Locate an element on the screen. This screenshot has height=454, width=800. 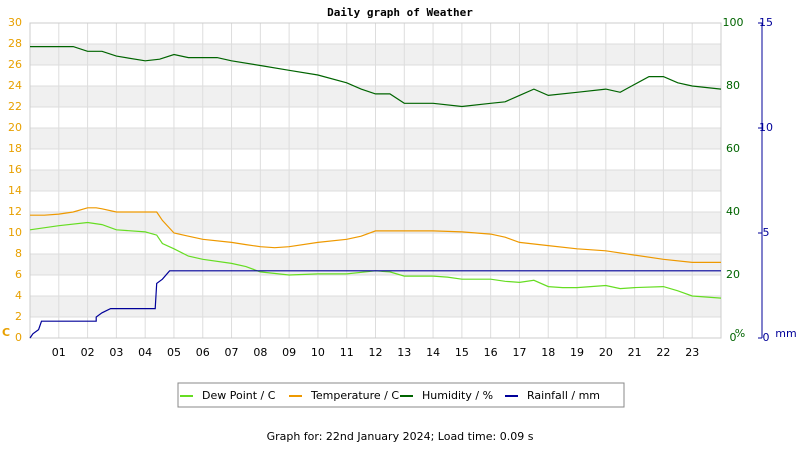
x-tick-label: 19 is located at coordinates (577, 352).